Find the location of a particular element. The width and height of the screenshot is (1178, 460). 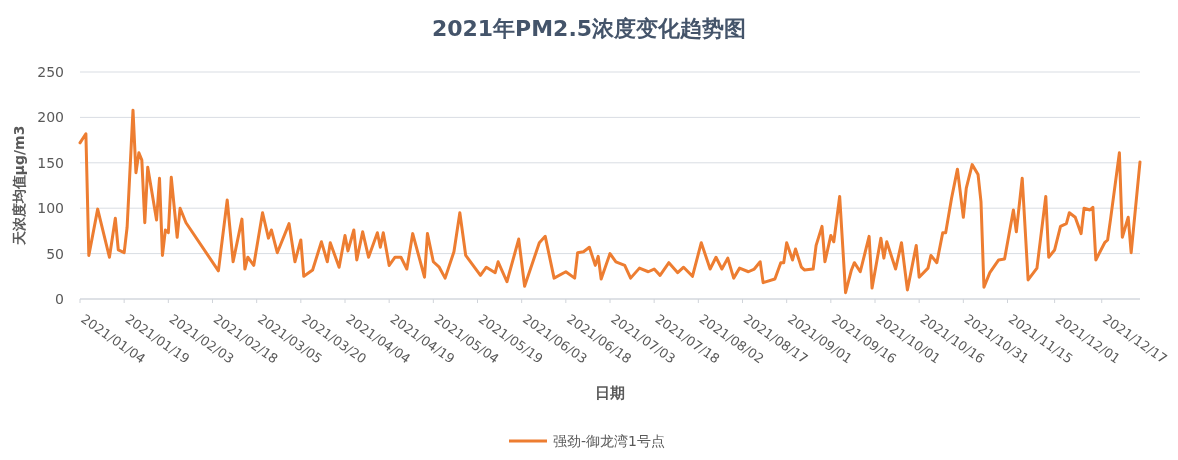

chart-title: 2021年PM2.5浓度变化趋势图 is located at coordinates (589, 28).